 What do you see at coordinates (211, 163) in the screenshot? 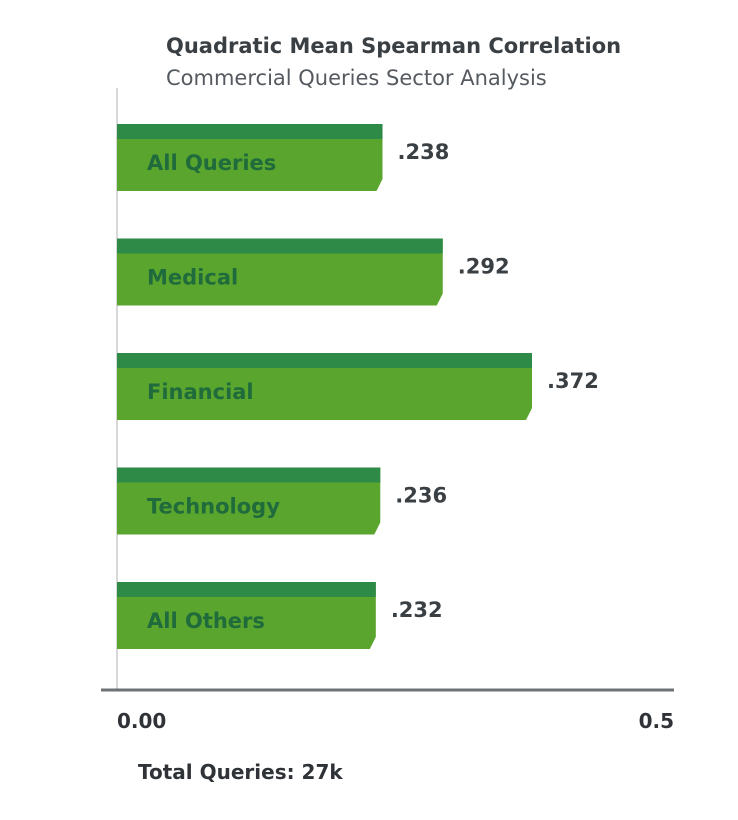
I see `bar-label-all-queries: All Queries` at bounding box center [211, 163].